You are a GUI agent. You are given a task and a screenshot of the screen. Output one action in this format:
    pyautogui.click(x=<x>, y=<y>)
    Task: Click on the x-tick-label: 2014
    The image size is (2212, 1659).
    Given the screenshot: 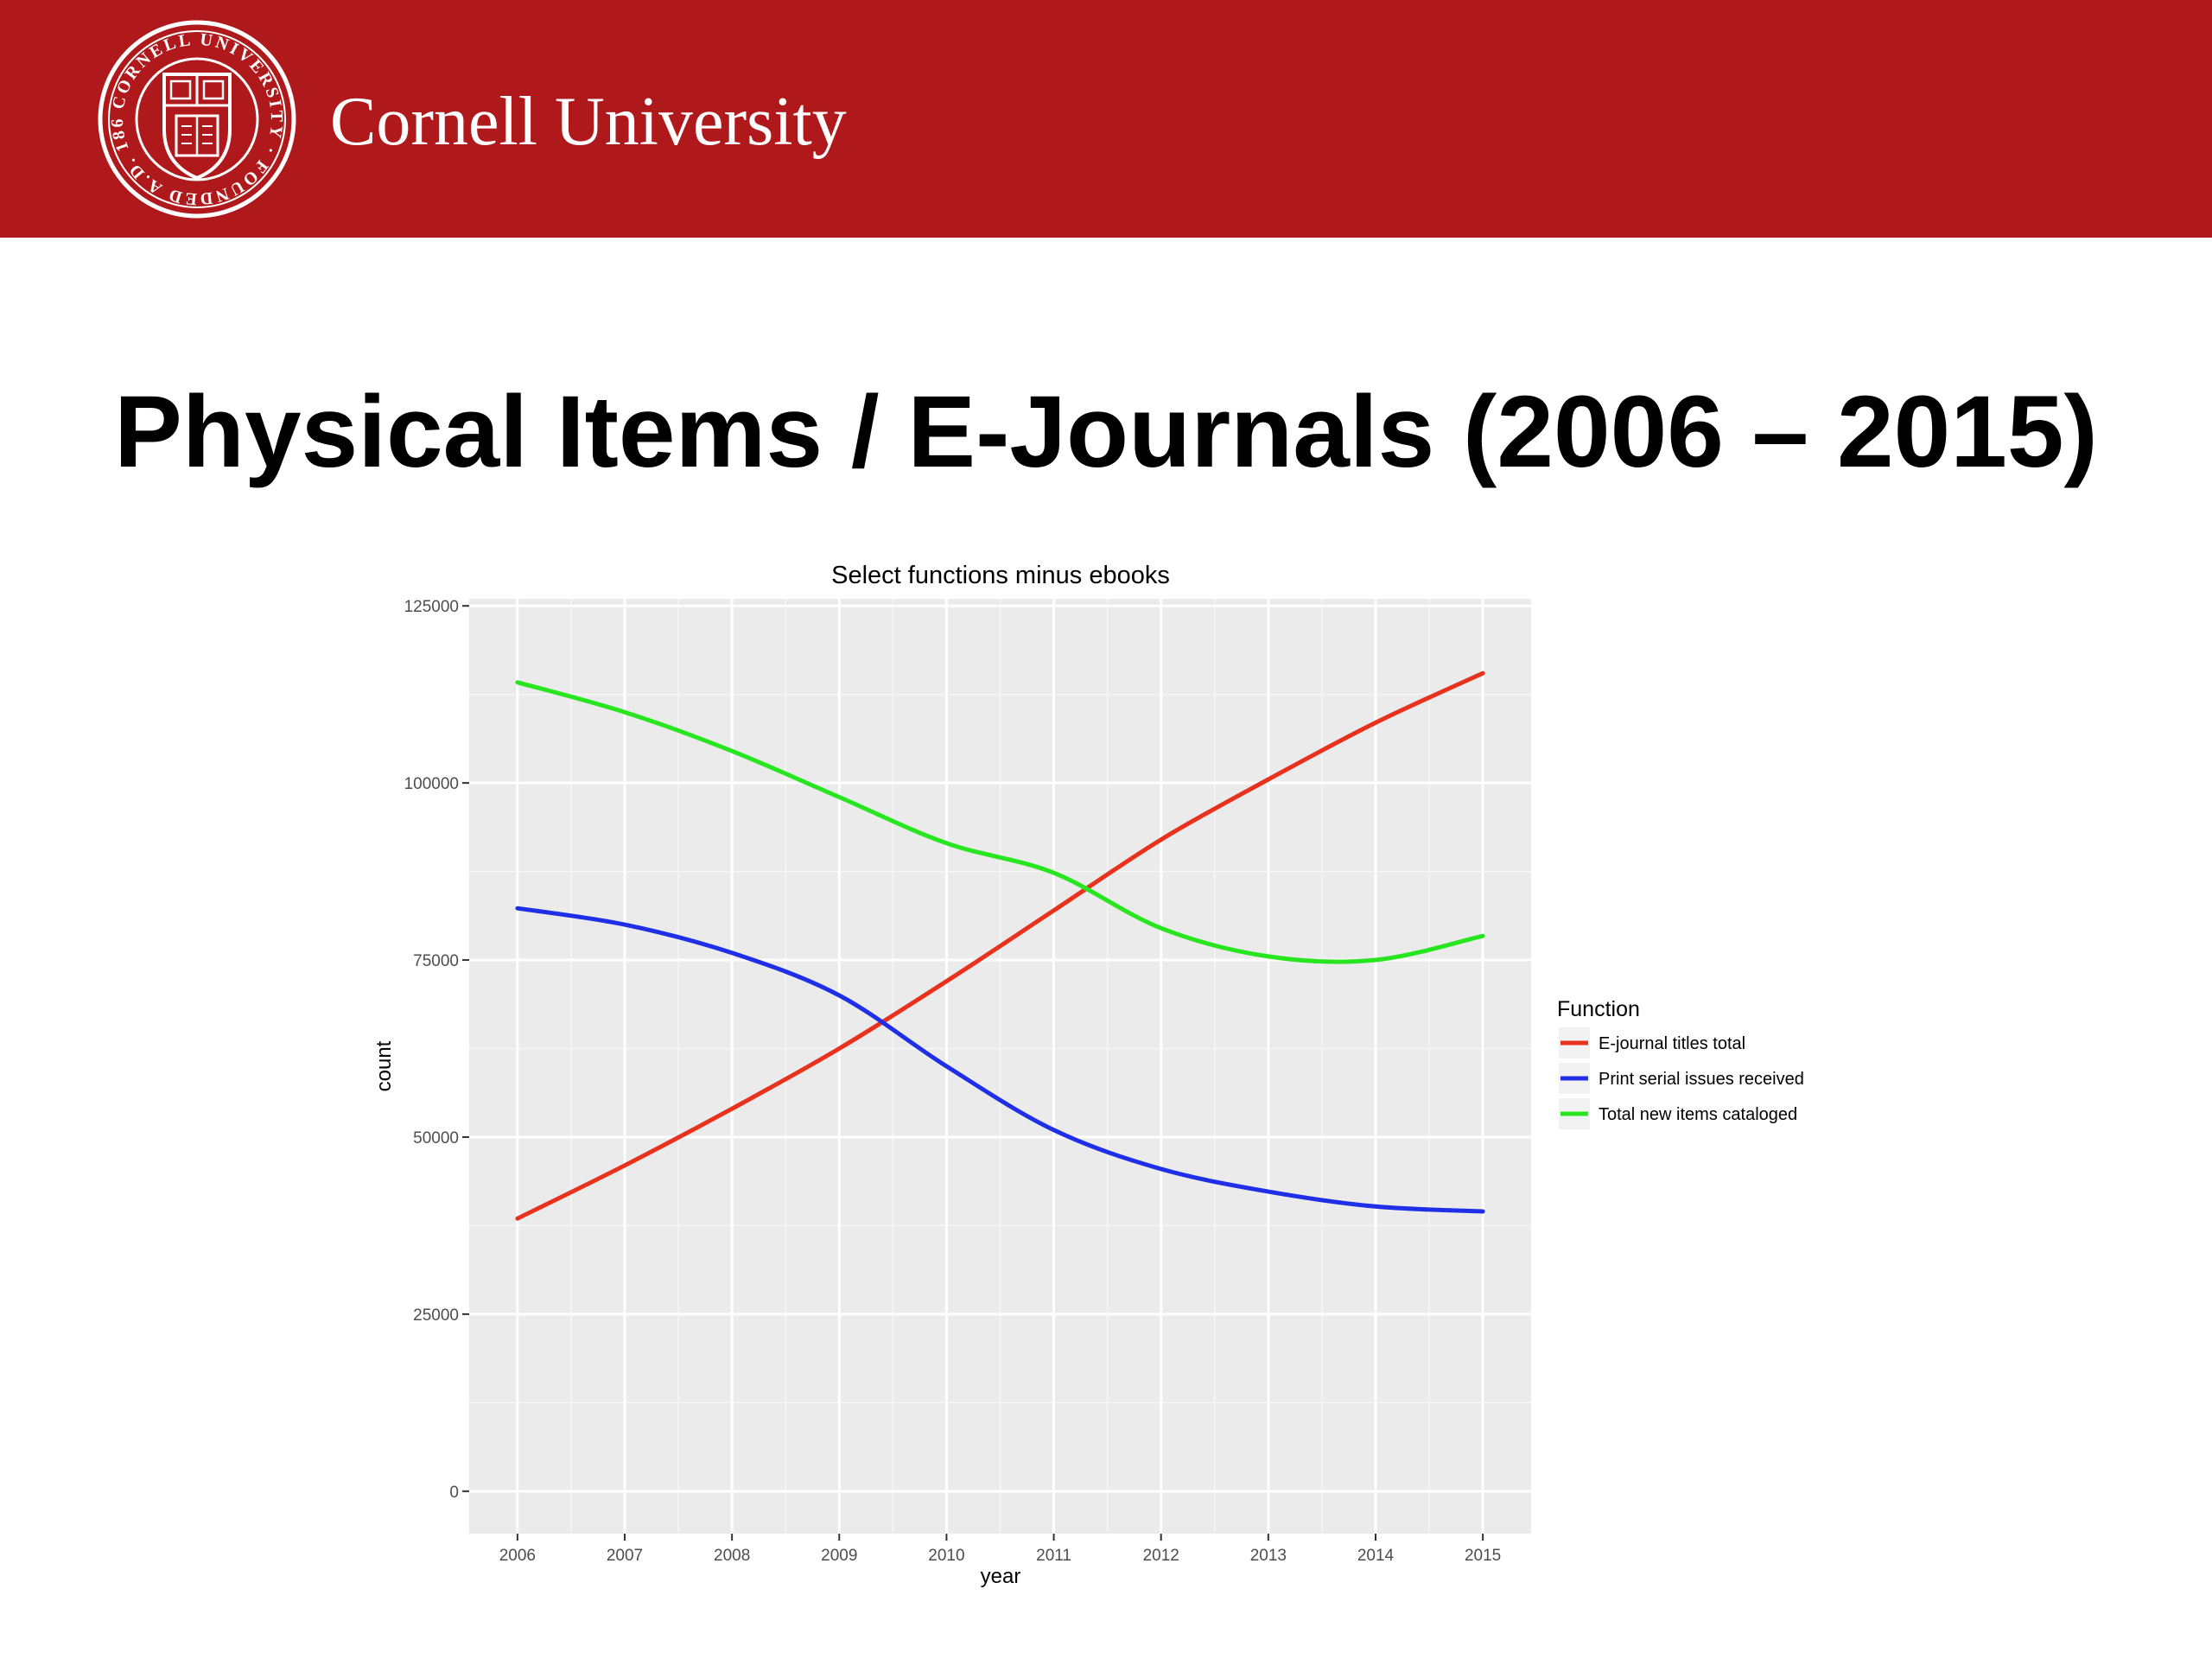 What is the action you would take?
    pyautogui.click(x=1376, y=1556)
    